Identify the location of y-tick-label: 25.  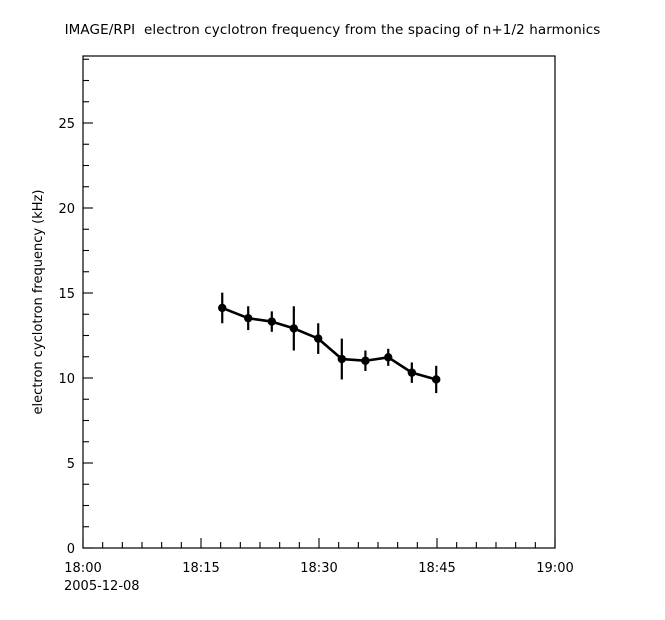
(66, 124).